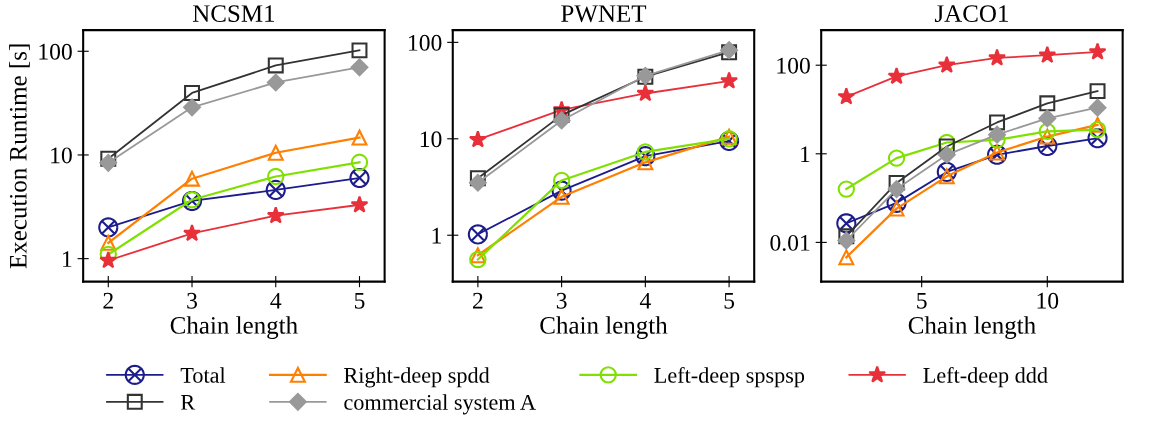 The width and height of the screenshot is (1155, 430). Describe the element at coordinates (604, 14) in the screenshot. I see `chart-title: PWNET` at that location.